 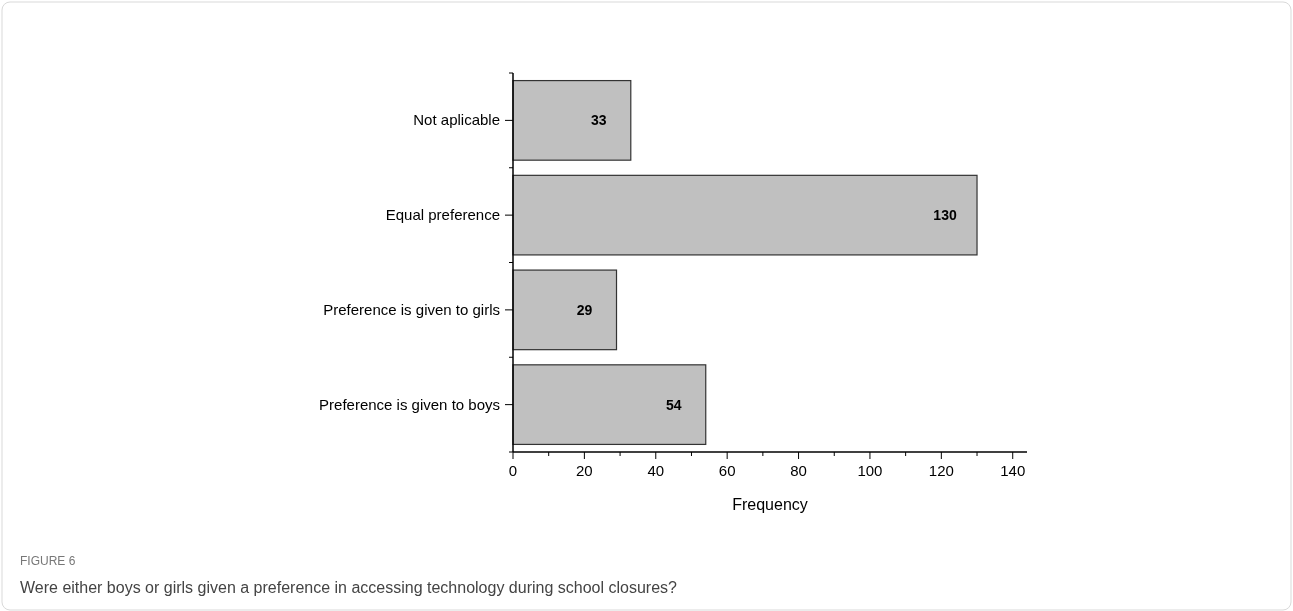 What do you see at coordinates (1013, 470) in the screenshot?
I see `x-tick-label: 140` at bounding box center [1013, 470].